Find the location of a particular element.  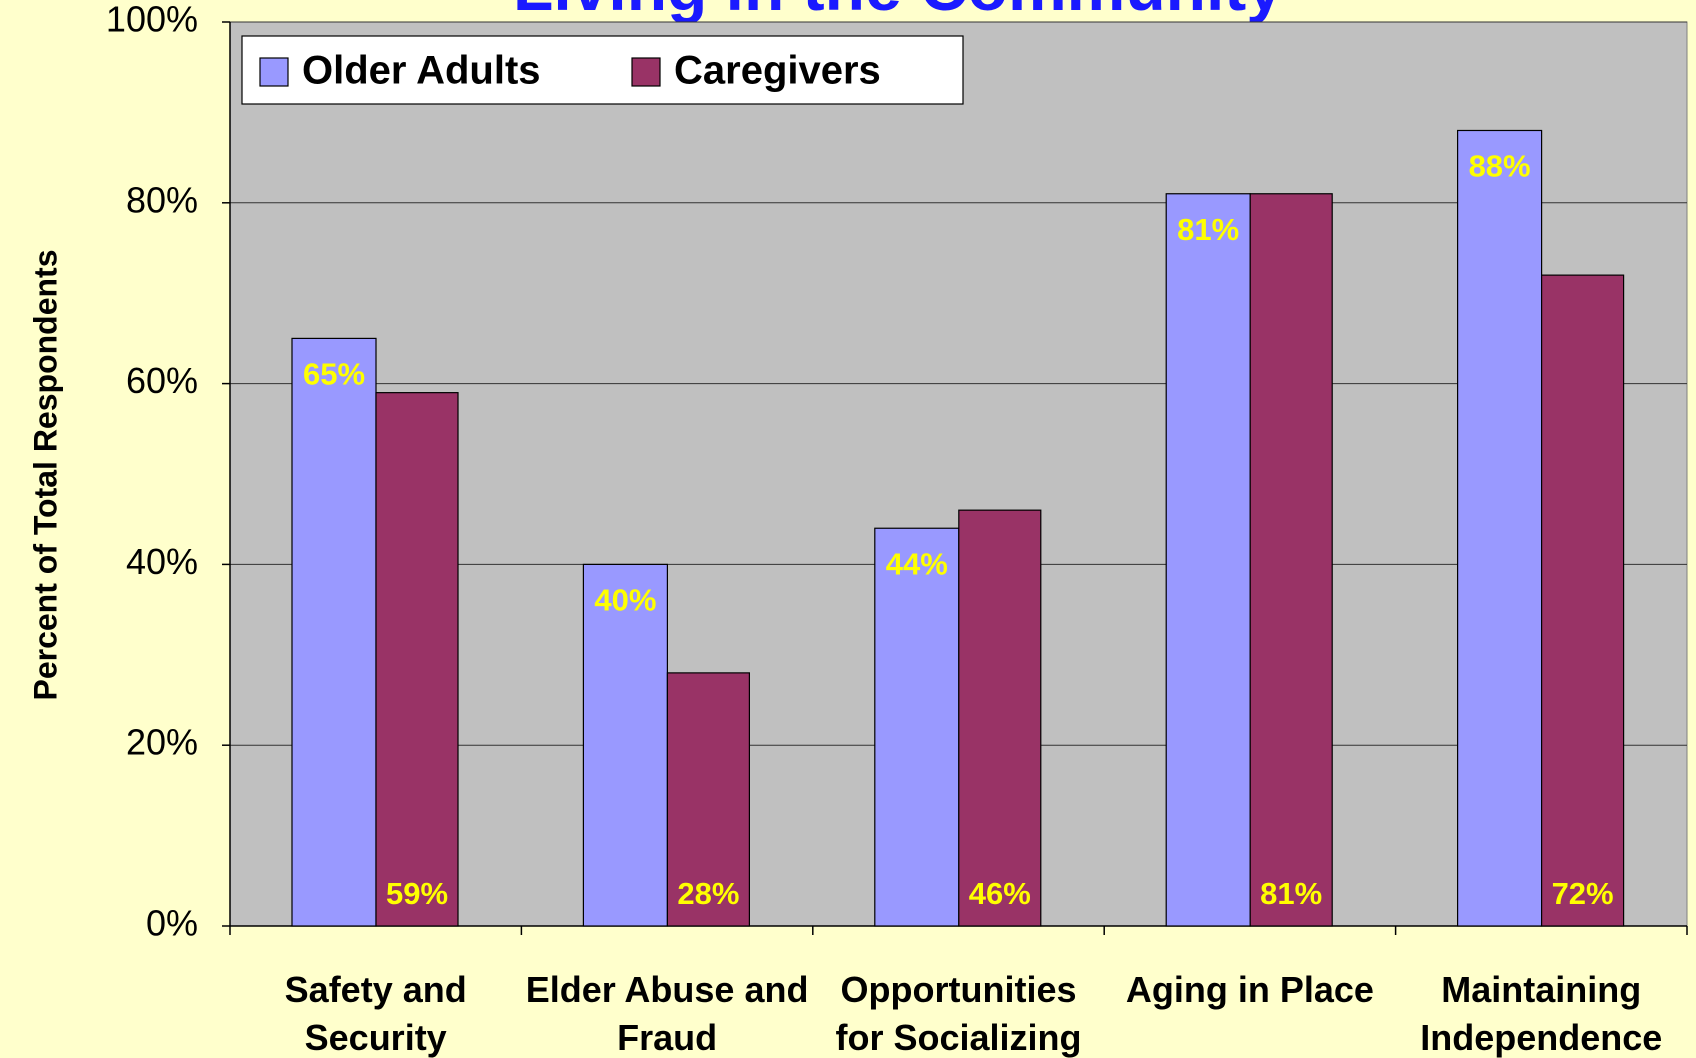

x-tick-label: Safety and Security is located at coordinates (375, 1013).